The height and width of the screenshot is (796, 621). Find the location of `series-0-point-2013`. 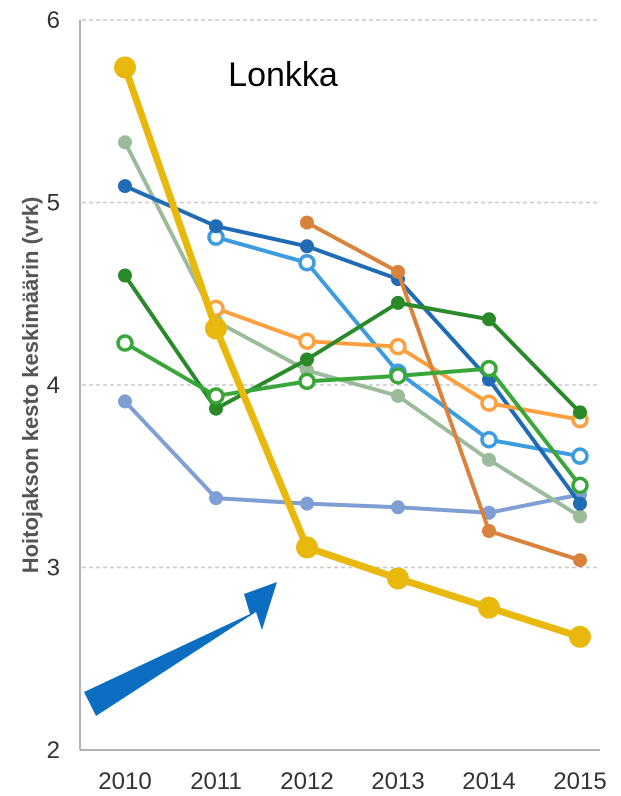

series-0-point-2013 is located at coordinates (398, 507).